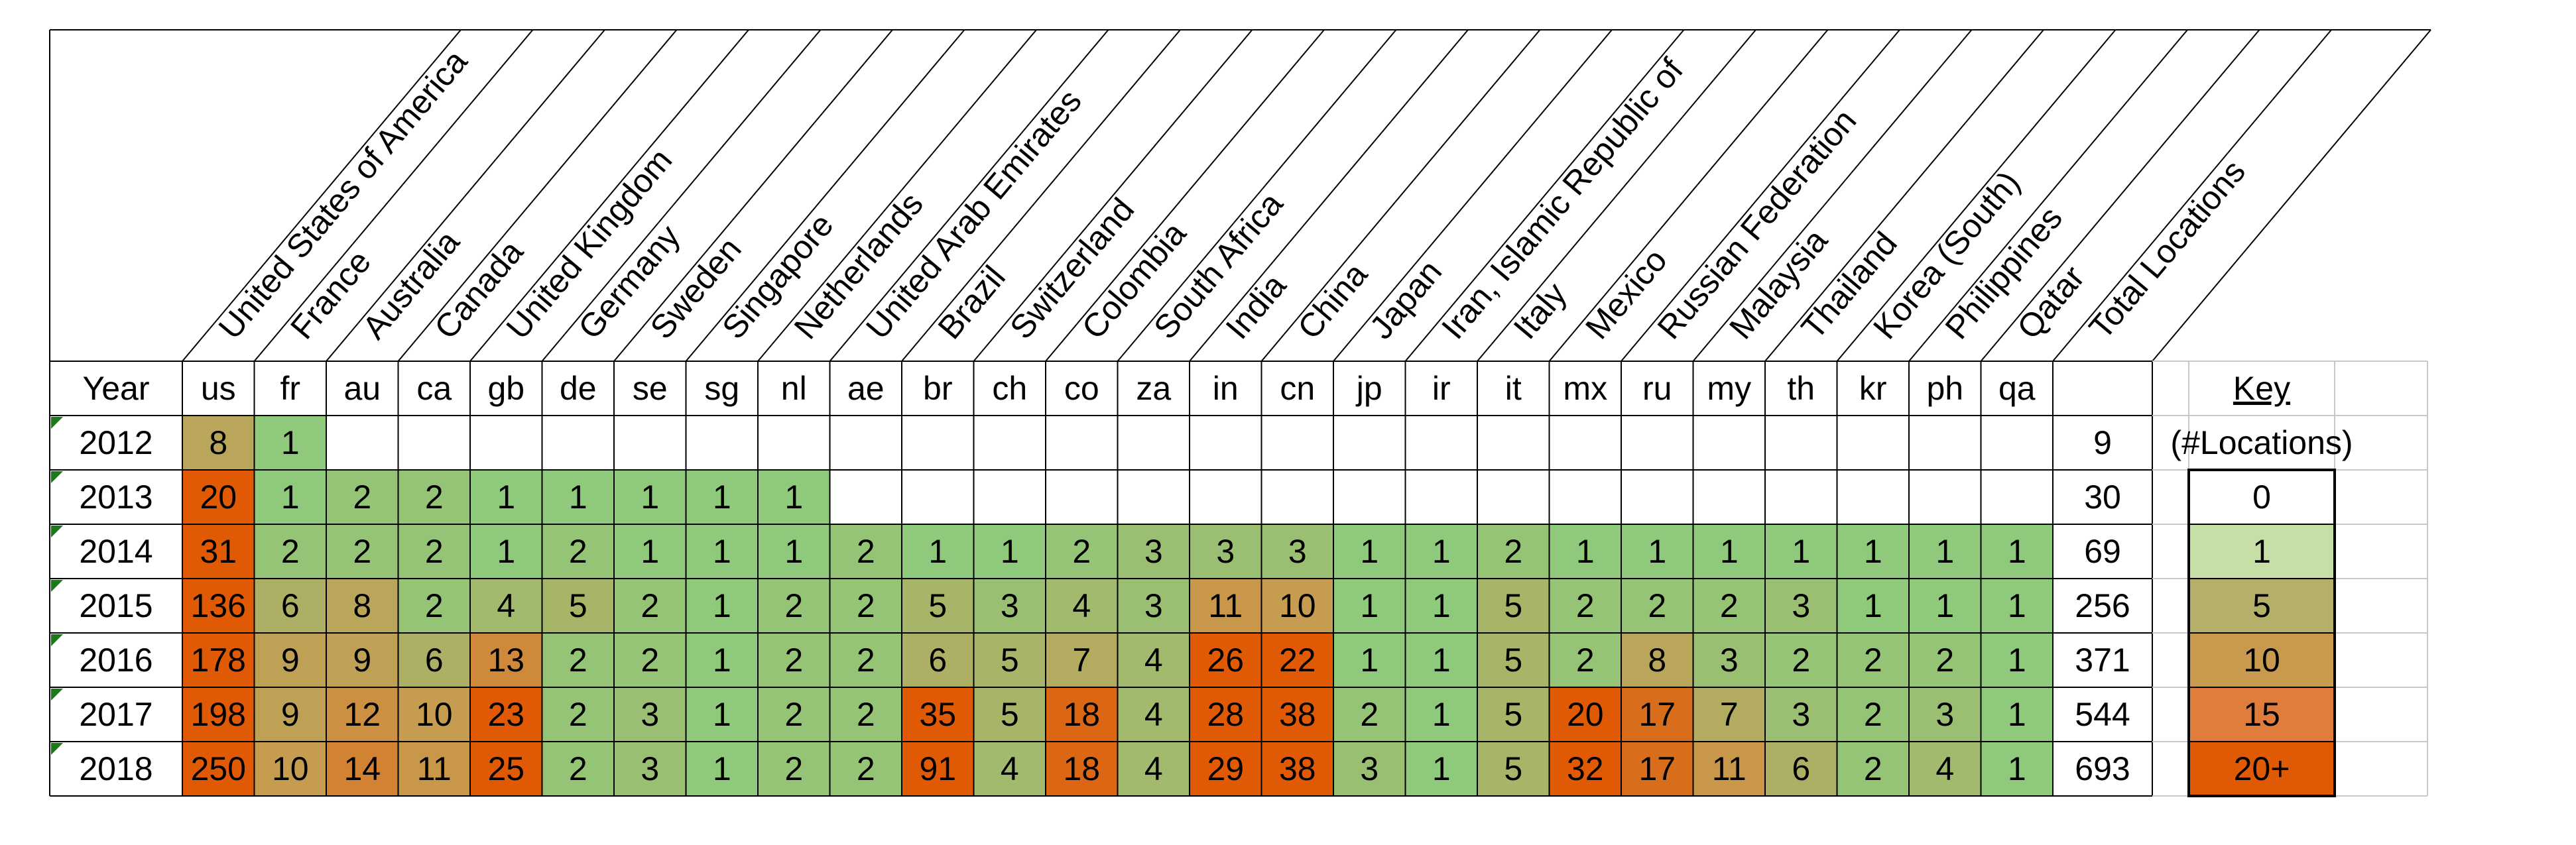 The image size is (2576, 845). Describe the element at coordinates (290, 768) in the screenshot. I see `cell-value: 10` at that location.